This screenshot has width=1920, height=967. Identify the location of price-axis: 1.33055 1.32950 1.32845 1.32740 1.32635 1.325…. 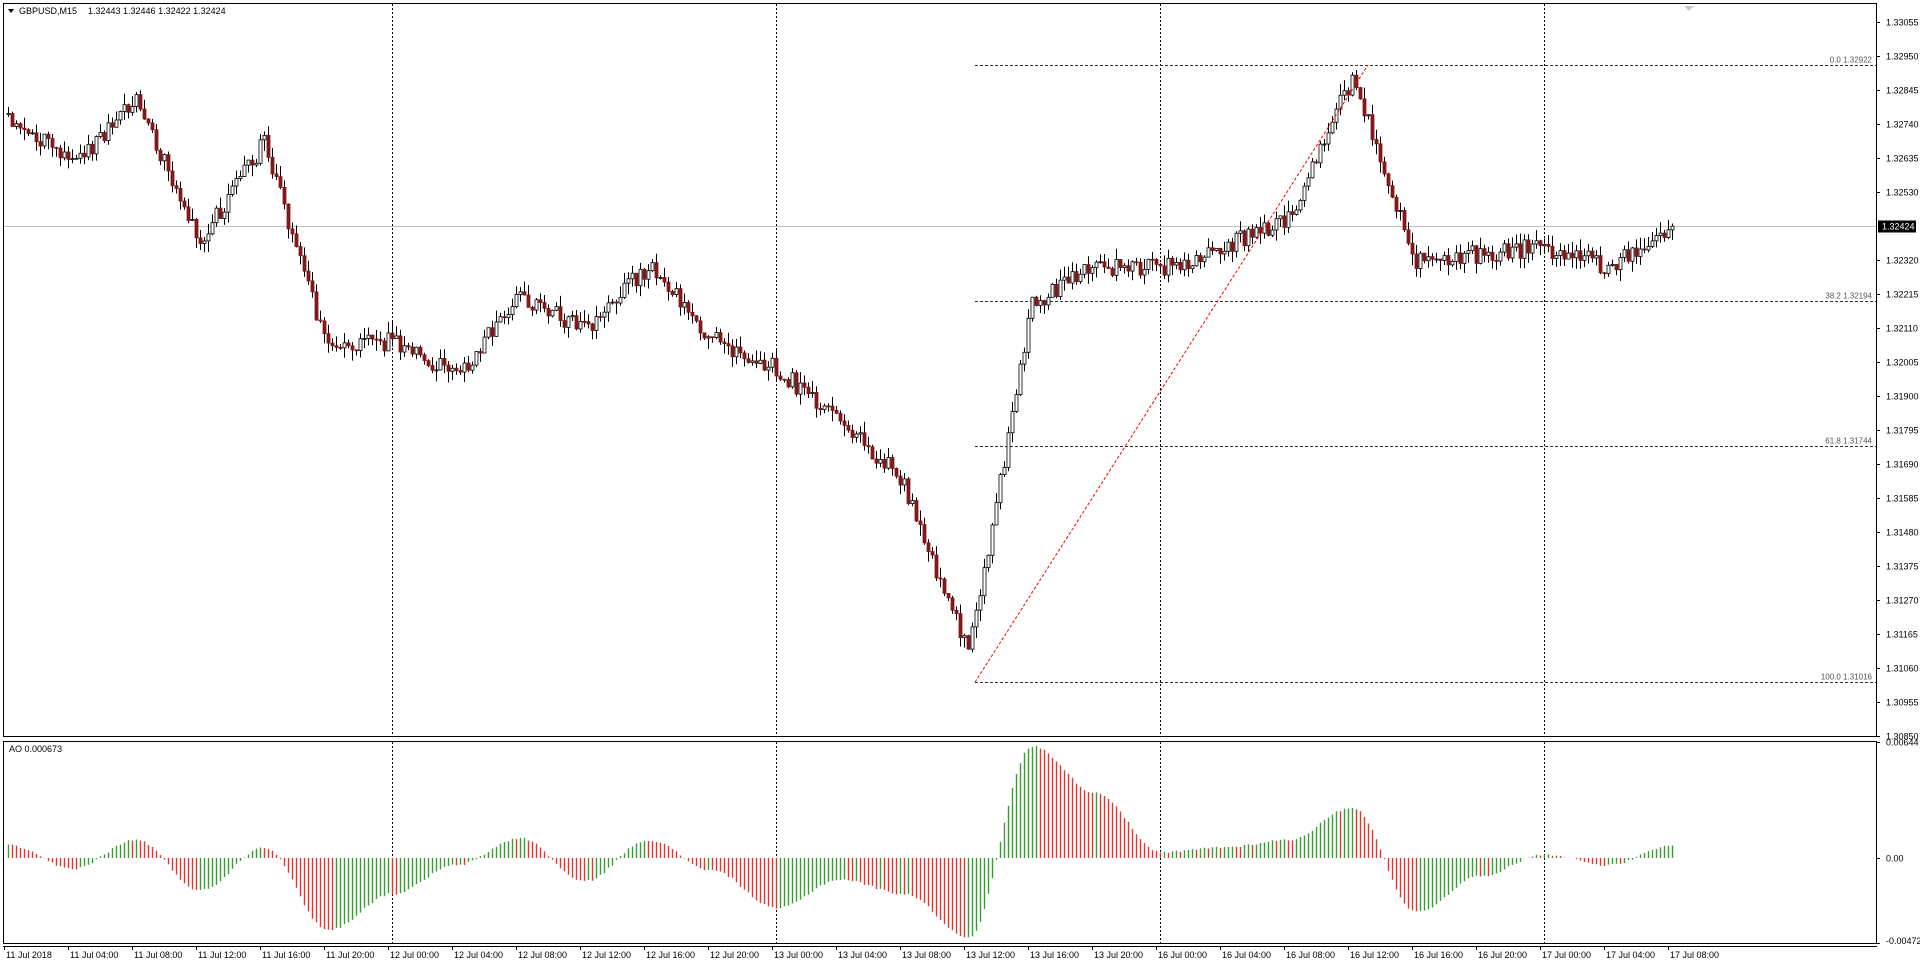
(1897, 380).